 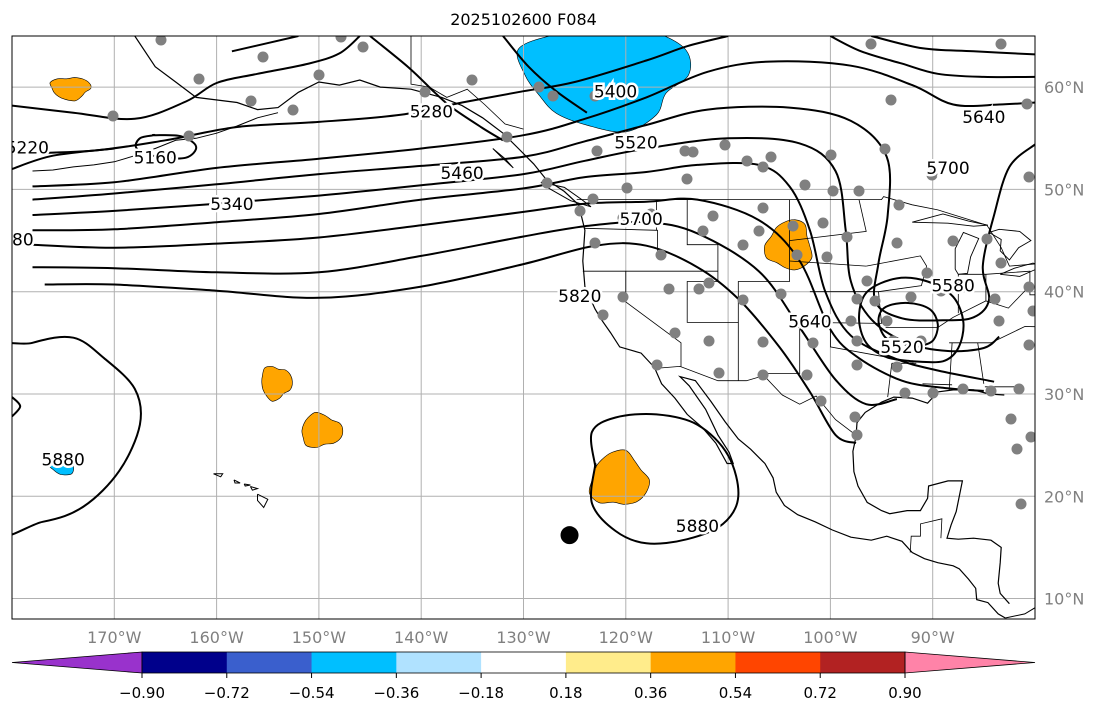 I want to click on lon-tick-label: 140°W, so click(x=421, y=637).